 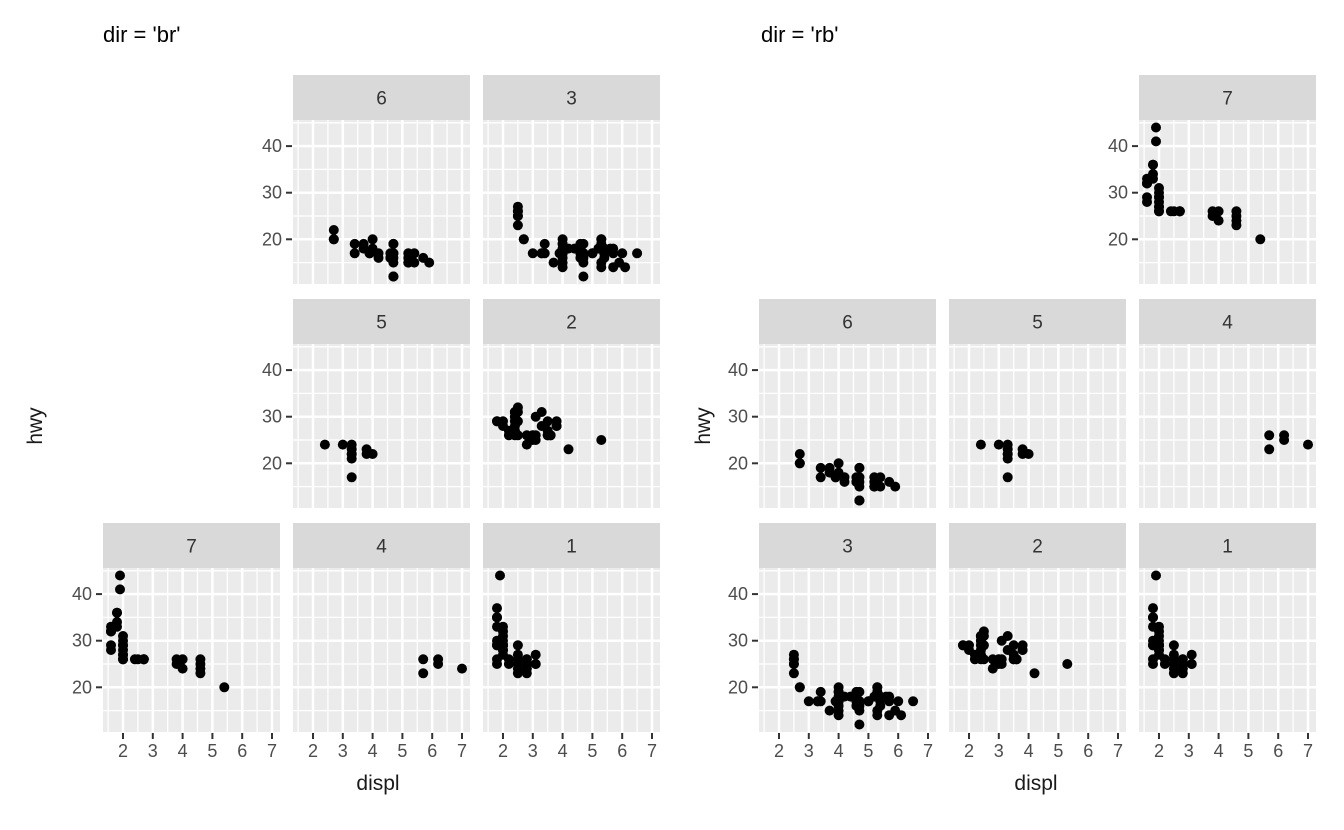 What do you see at coordinates (738, 463) in the screenshot?
I see `y-tick-label: 20` at bounding box center [738, 463].